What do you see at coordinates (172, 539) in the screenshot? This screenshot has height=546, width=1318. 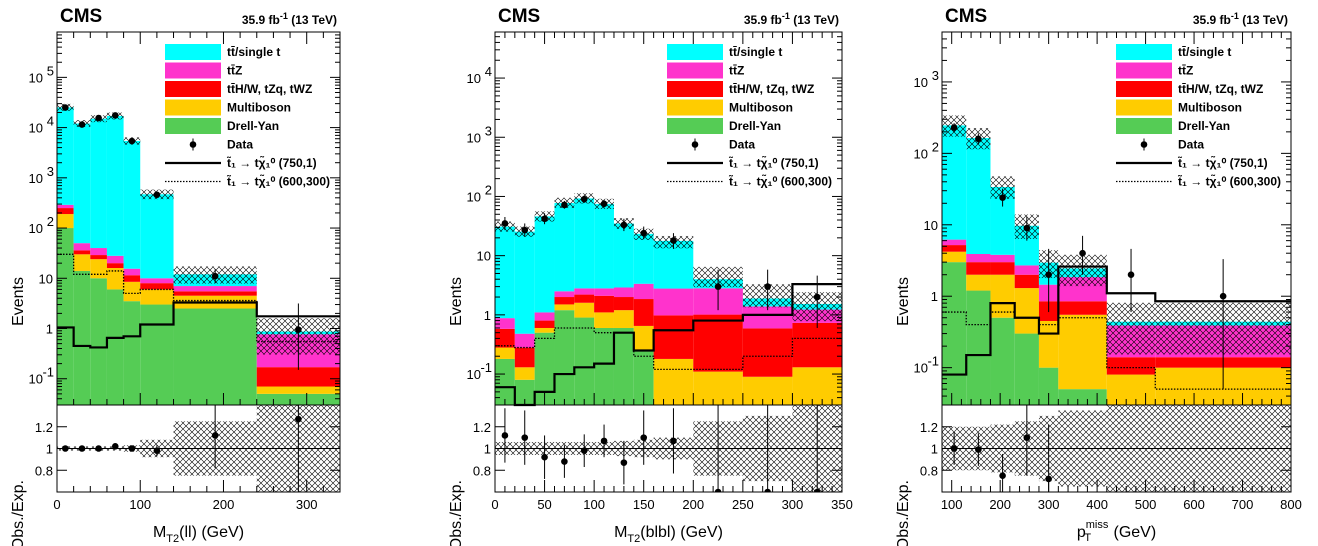 I see `x-axis-label-sub: T2` at bounding box center [172, 539].